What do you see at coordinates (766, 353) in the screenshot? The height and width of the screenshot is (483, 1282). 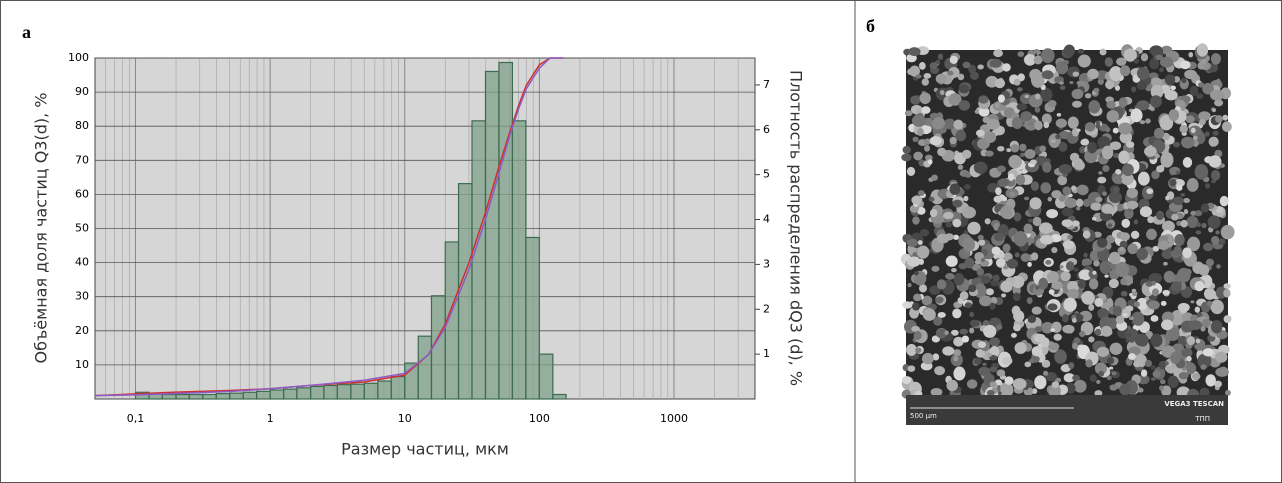 I see `y2-tick-label: 1` at bounding box center [766, 353].